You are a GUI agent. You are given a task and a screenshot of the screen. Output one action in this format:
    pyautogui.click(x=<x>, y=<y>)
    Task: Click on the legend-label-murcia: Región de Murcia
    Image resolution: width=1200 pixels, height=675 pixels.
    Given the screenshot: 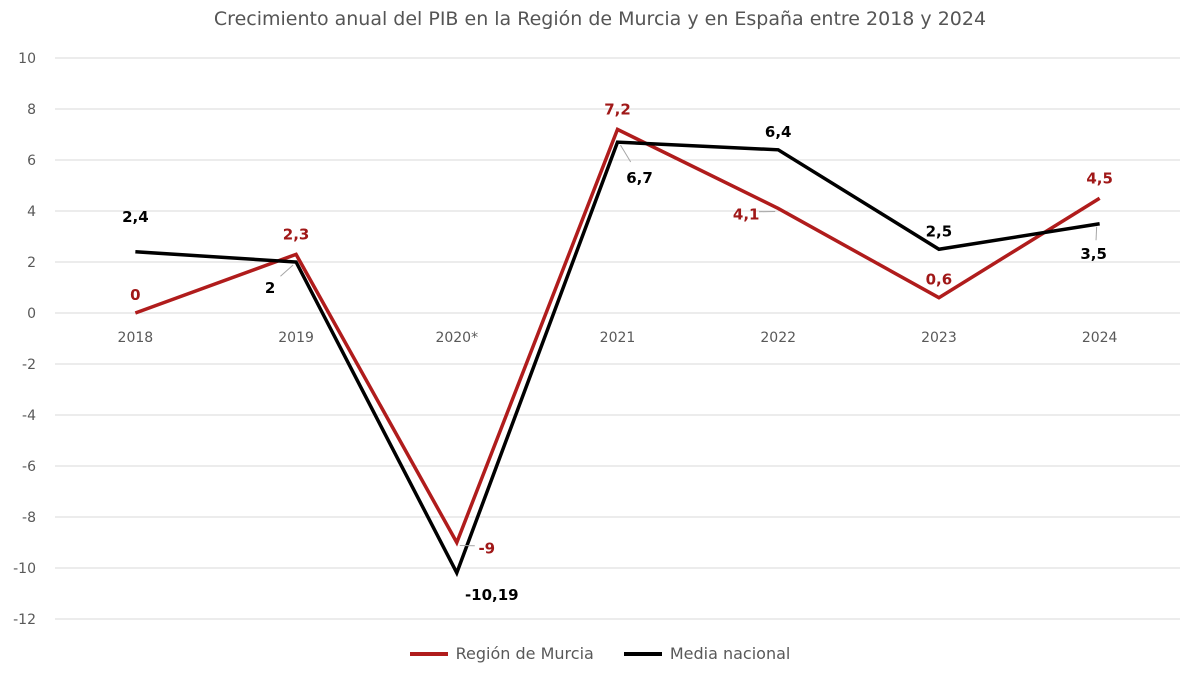 What is the action you would take?
    pyautogui.click(x=524, y=653)
    